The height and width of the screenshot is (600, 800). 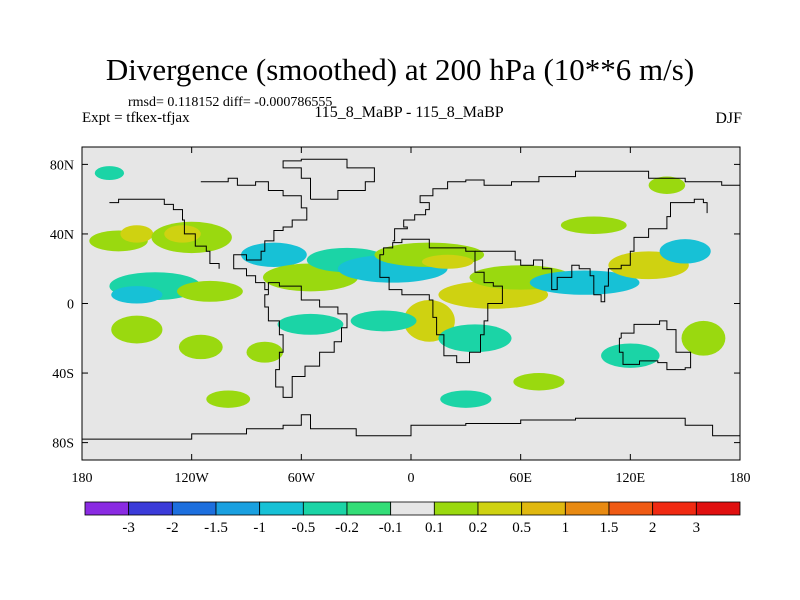 I want to click on stats-line: rmsd= 0.118152 diff= -0.000786555, so click(x=230, y=102).